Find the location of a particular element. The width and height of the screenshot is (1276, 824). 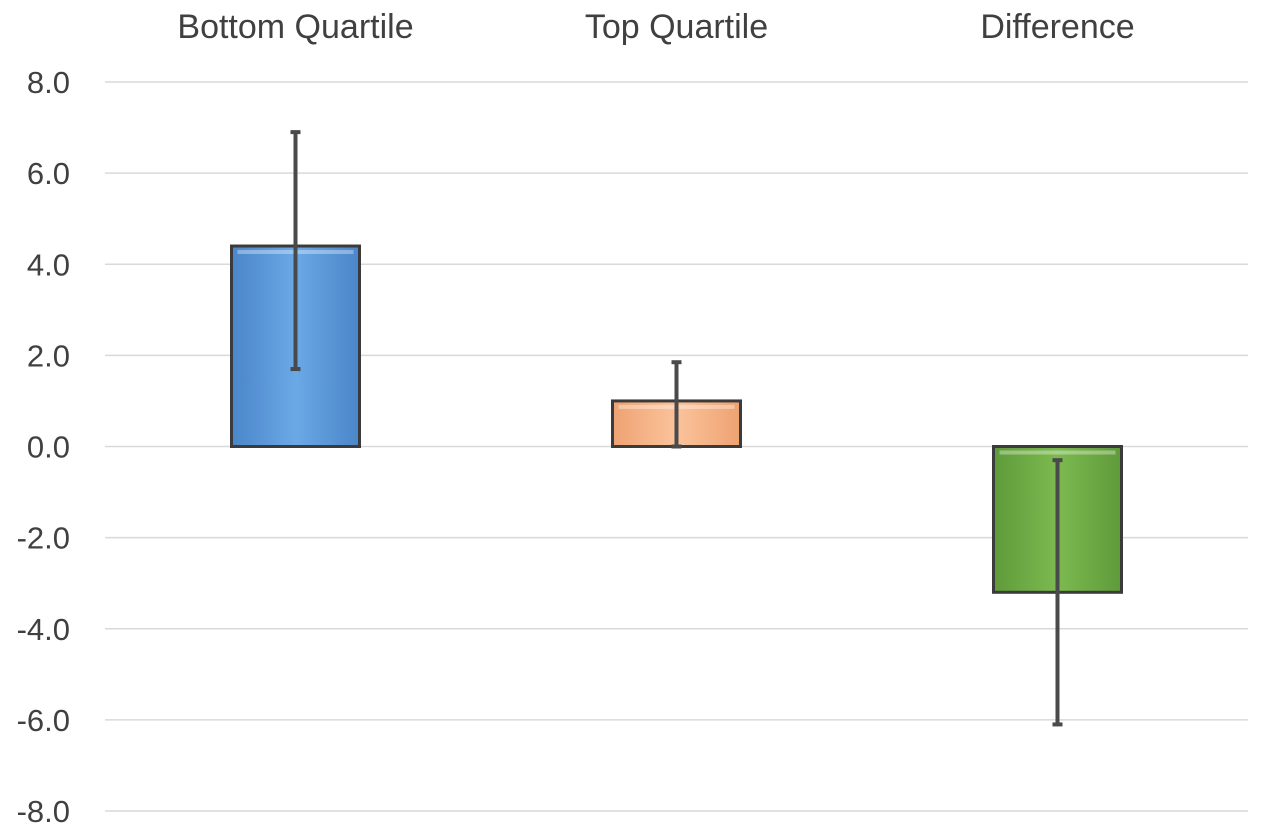

y-tick-label: -6.0 is located at coordinates (43, 720).